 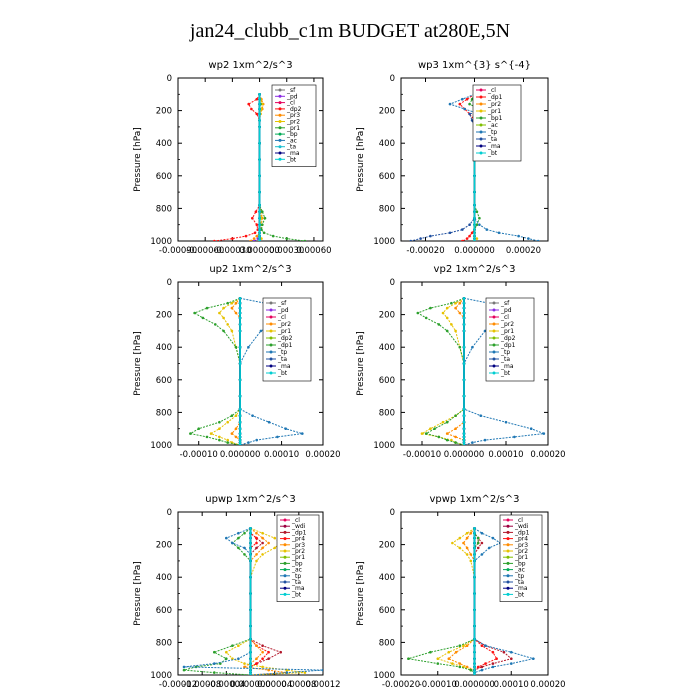 I want to click on legend-label: _pr3, so click(x=293, y=115).